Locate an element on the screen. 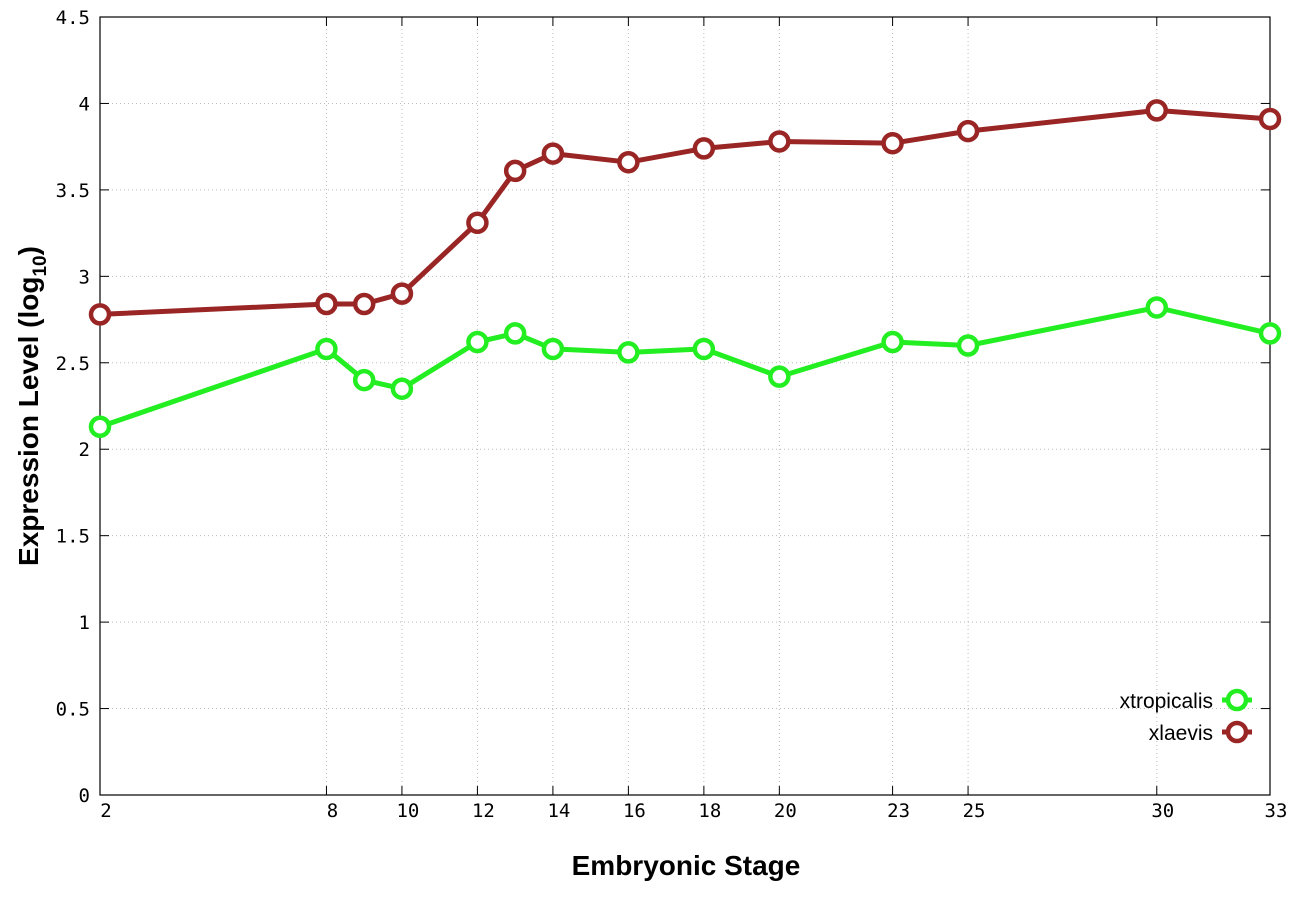  x-tick-label: 33 is located at coordinates (1276, 811).